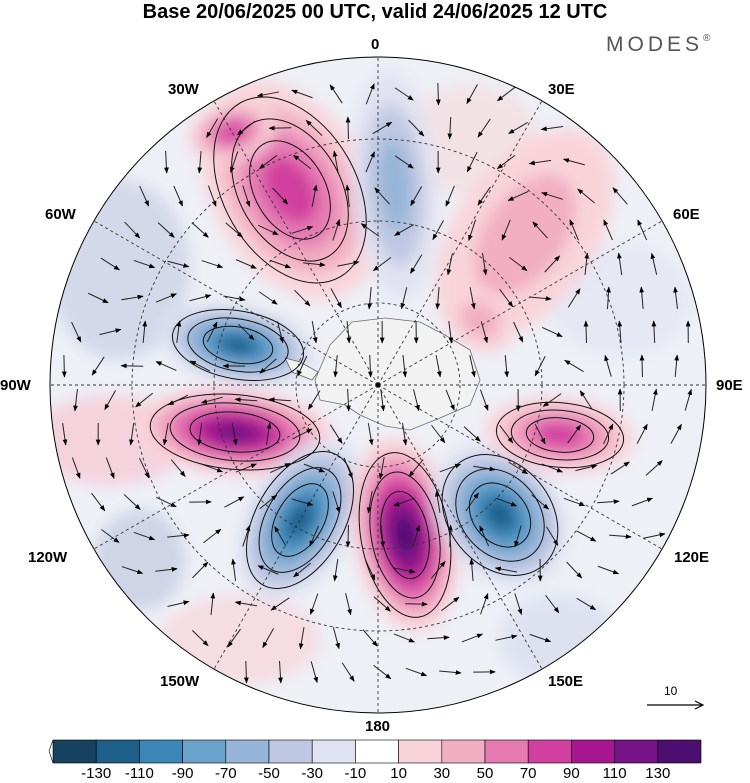  I want to click on meridian-line, so click(520, 303).